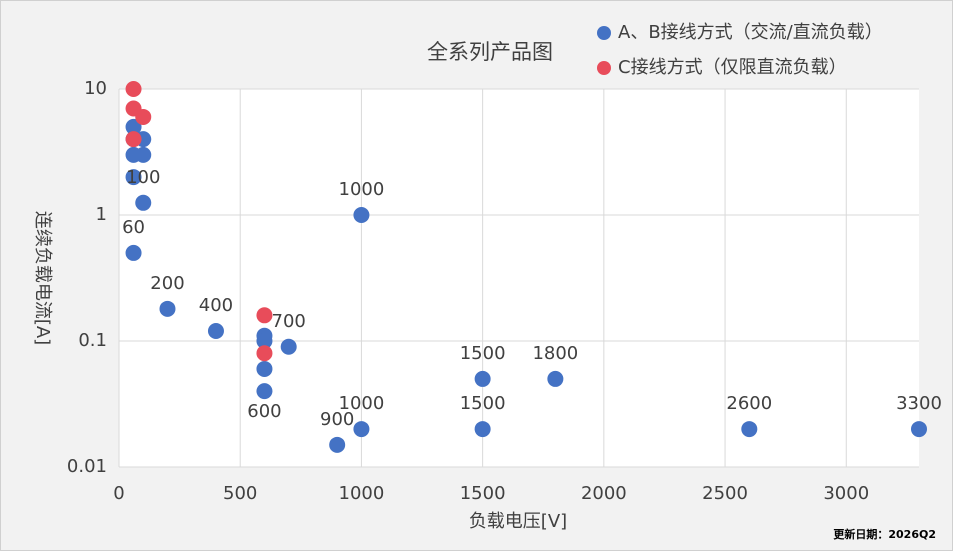 The width and height of the screenshot is (953, 555). I want to click on y-tick-label: 0.1, so click(92, 340).